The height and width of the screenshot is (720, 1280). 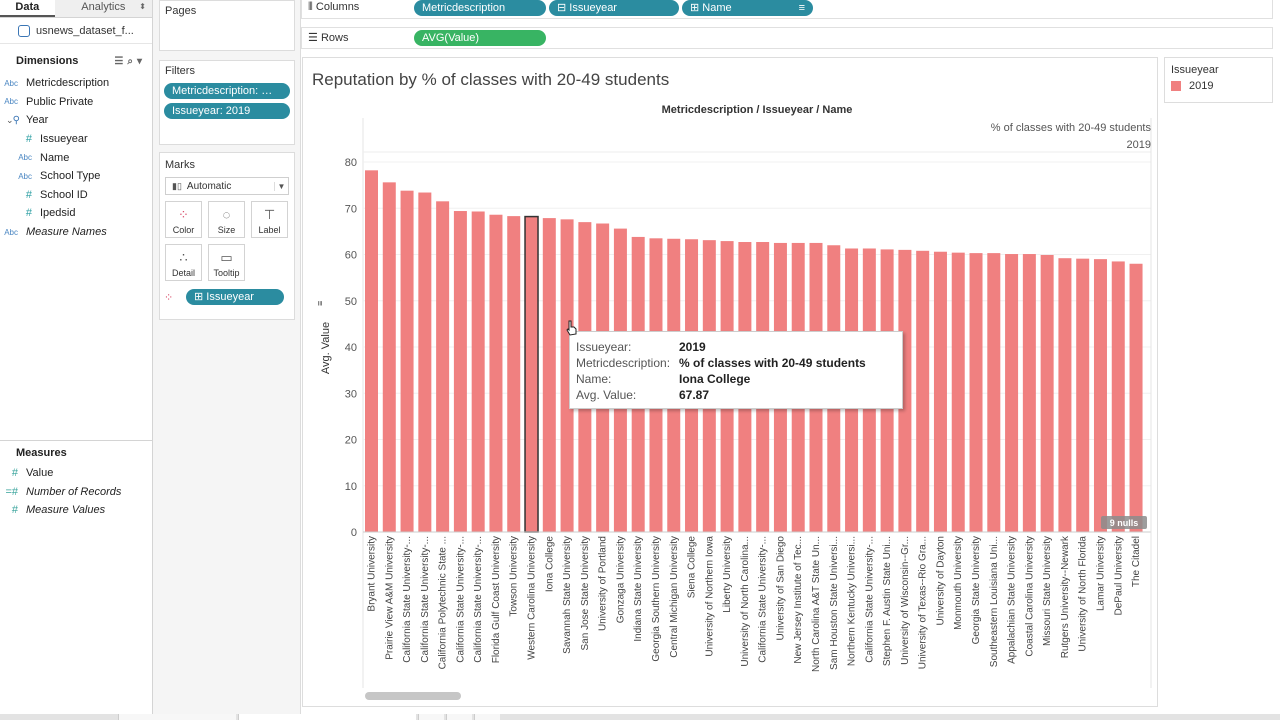 What do you see at coordinates (183, 230) in the screenshot?
I see `color-label: Color` at bounding box center [183, 230].